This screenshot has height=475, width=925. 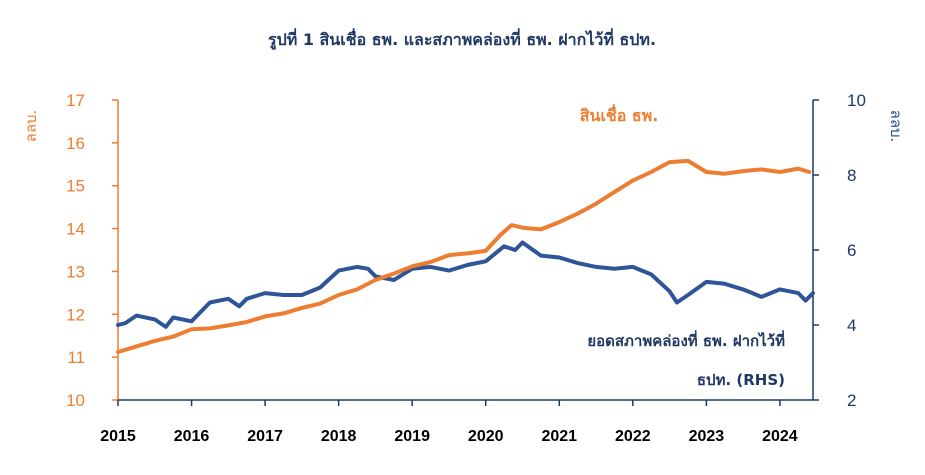 I want to click on series-line-deposits, so click(x=465, y=284).